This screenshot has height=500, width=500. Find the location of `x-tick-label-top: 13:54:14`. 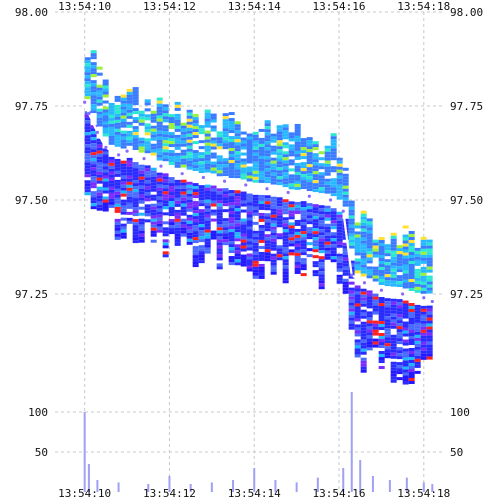

x-tick-label-top: 13:54:14 is located at coordinates (254, 6).